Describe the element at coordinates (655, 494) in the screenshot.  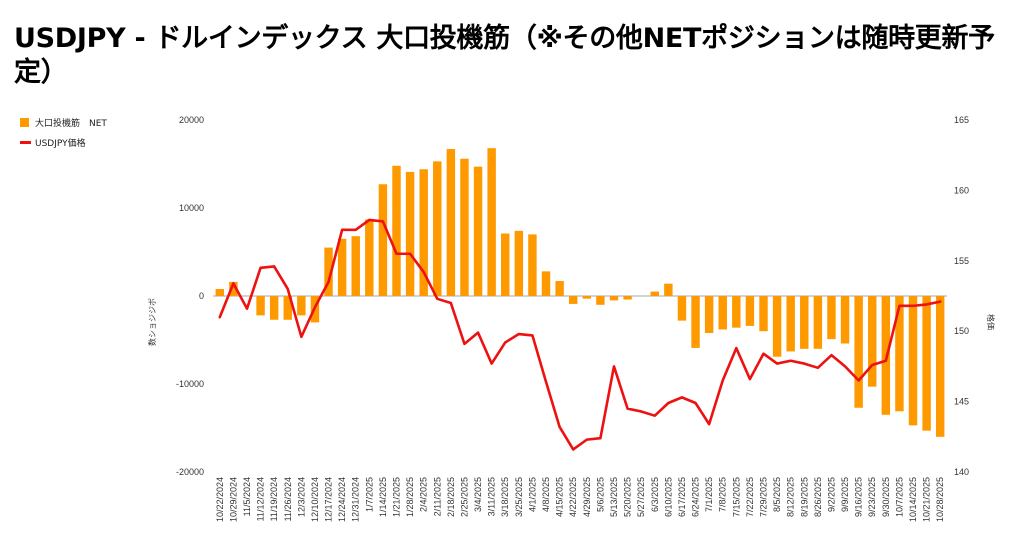
I see `x-tick-label: 6/3/2025` at that location.